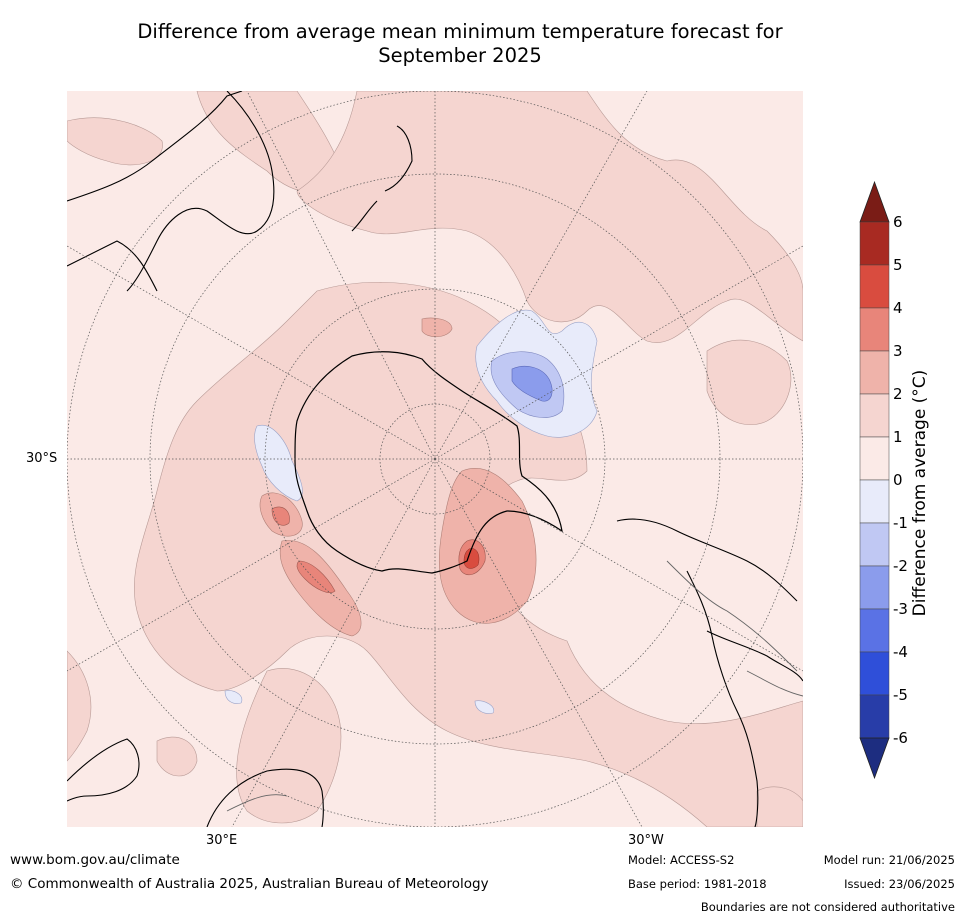 The height and width of the screenshot is (919, 965). What do you see at coordinates (697, 884) in the screenshot?
I see `footer-base-period: Base period: 1981-2018` at bounding box center [697, 884].